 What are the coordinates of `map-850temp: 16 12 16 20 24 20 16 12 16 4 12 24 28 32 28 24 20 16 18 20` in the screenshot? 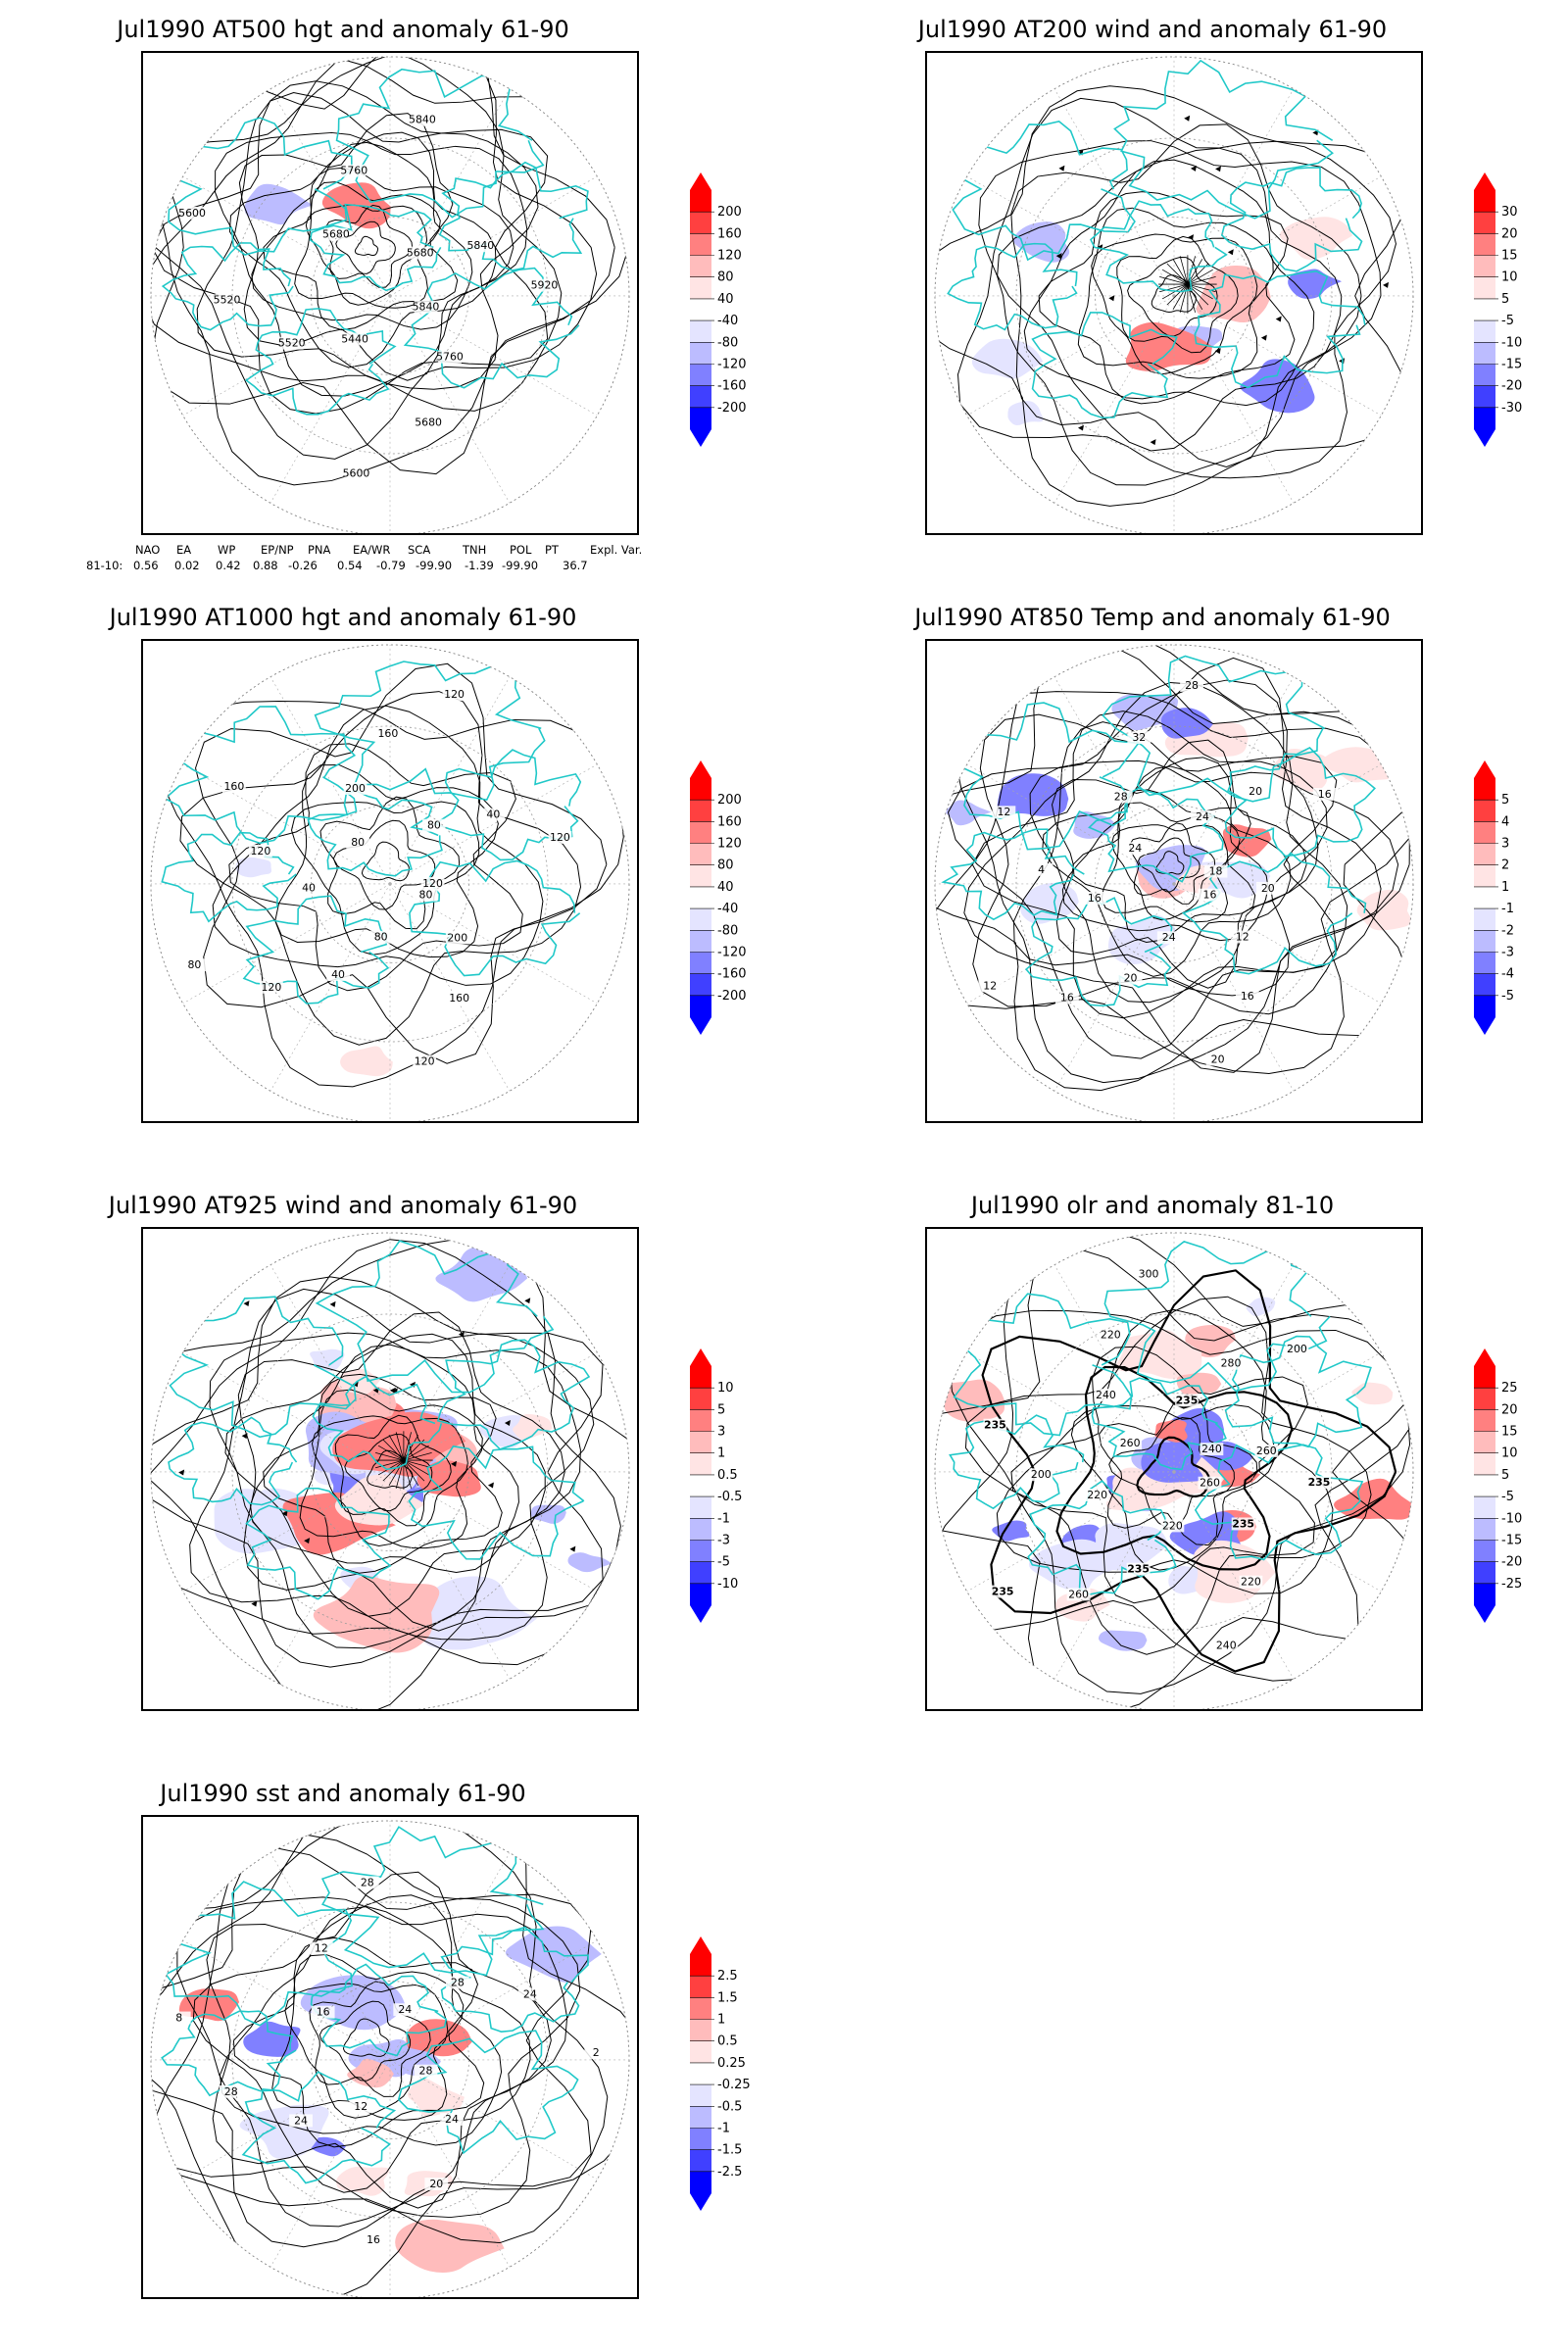 It's located at (1174, 881).